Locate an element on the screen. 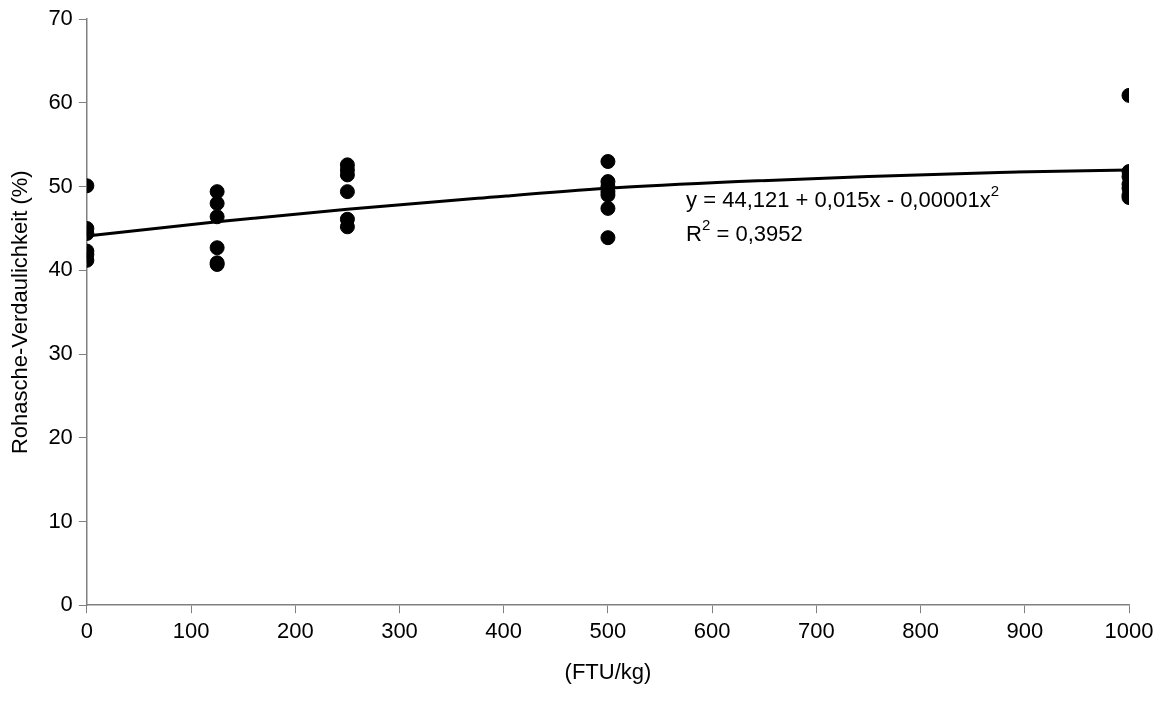 This screenshot has height=704, width=1174. y-tick-label: 30 is located at coordinates (60, 353).